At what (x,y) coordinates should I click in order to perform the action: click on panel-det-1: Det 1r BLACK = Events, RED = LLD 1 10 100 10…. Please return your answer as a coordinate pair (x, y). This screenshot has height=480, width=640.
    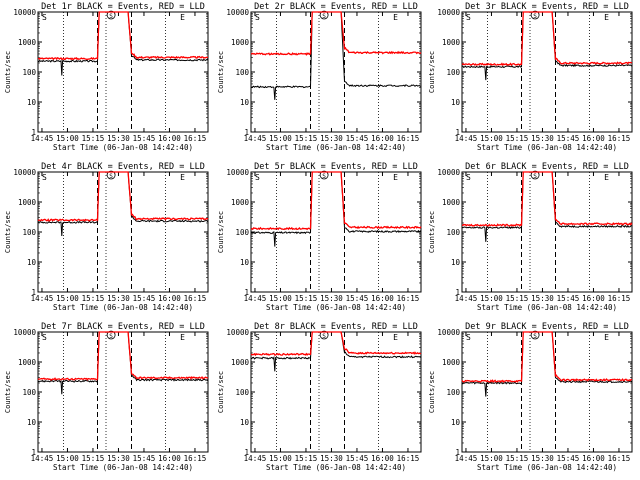
    Looking at the image, I should click on (106, 77).